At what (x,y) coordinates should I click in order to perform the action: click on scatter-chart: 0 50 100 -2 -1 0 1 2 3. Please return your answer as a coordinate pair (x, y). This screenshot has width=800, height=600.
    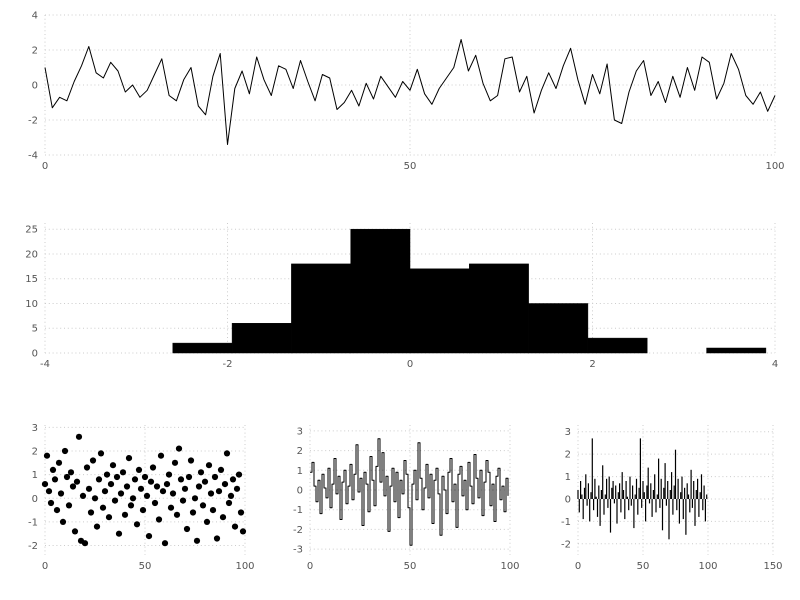
    Looking at the image, I should click on (141, 497).